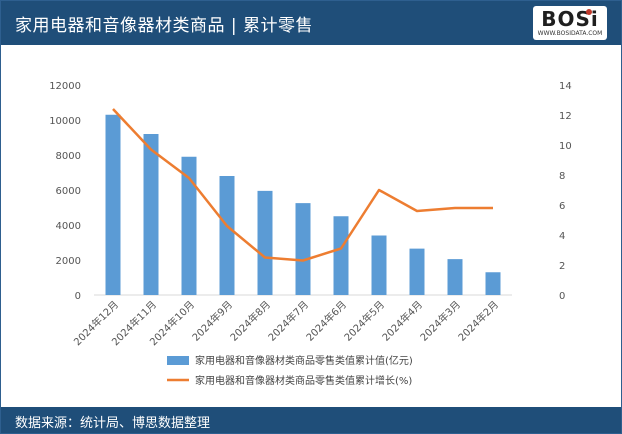  Describe the element at coordinates (562, 296) in the screenshot. I see `right-tick-label: 0` at that location.